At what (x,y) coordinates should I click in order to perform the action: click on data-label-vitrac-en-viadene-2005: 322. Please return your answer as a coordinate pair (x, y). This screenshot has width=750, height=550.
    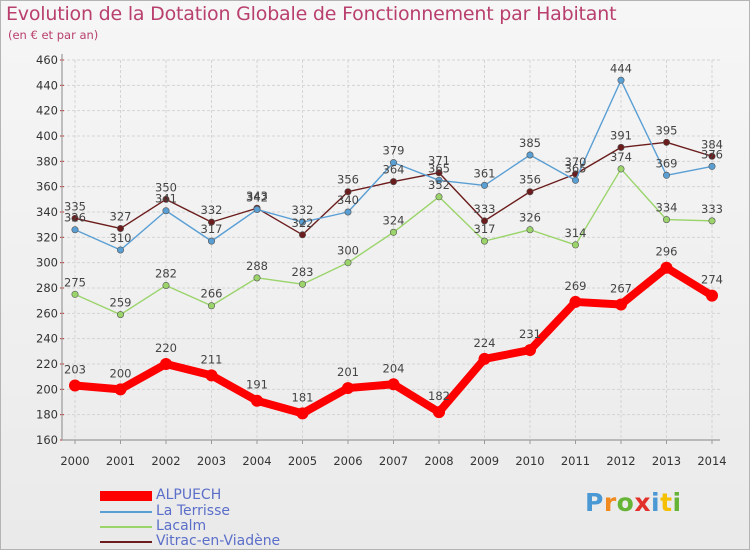
    Looking at the image, I should click on (303, 223).